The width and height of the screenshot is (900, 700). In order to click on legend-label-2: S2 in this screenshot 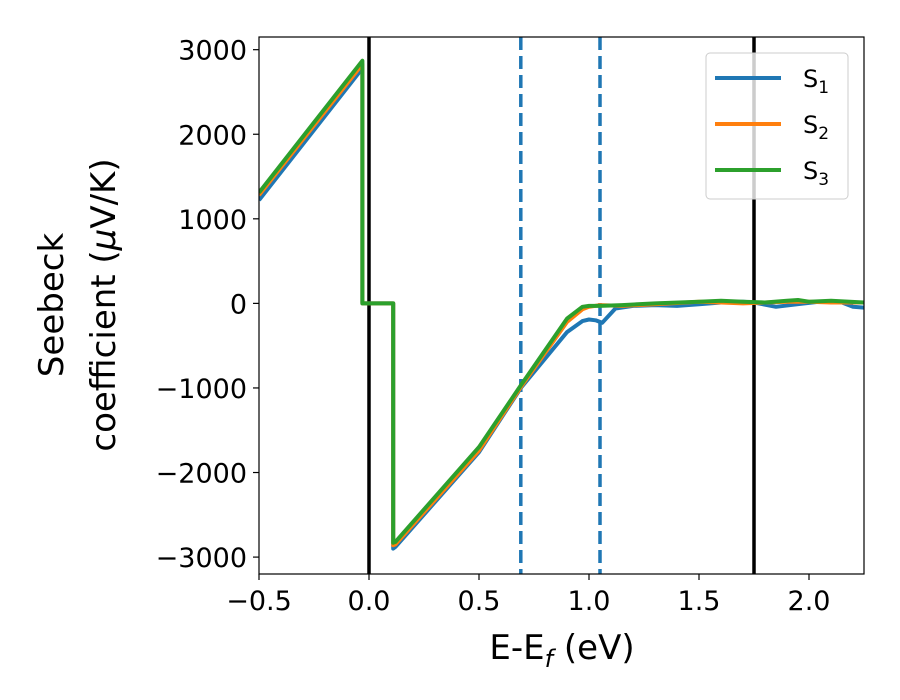, I will do `click(816, 127)`.